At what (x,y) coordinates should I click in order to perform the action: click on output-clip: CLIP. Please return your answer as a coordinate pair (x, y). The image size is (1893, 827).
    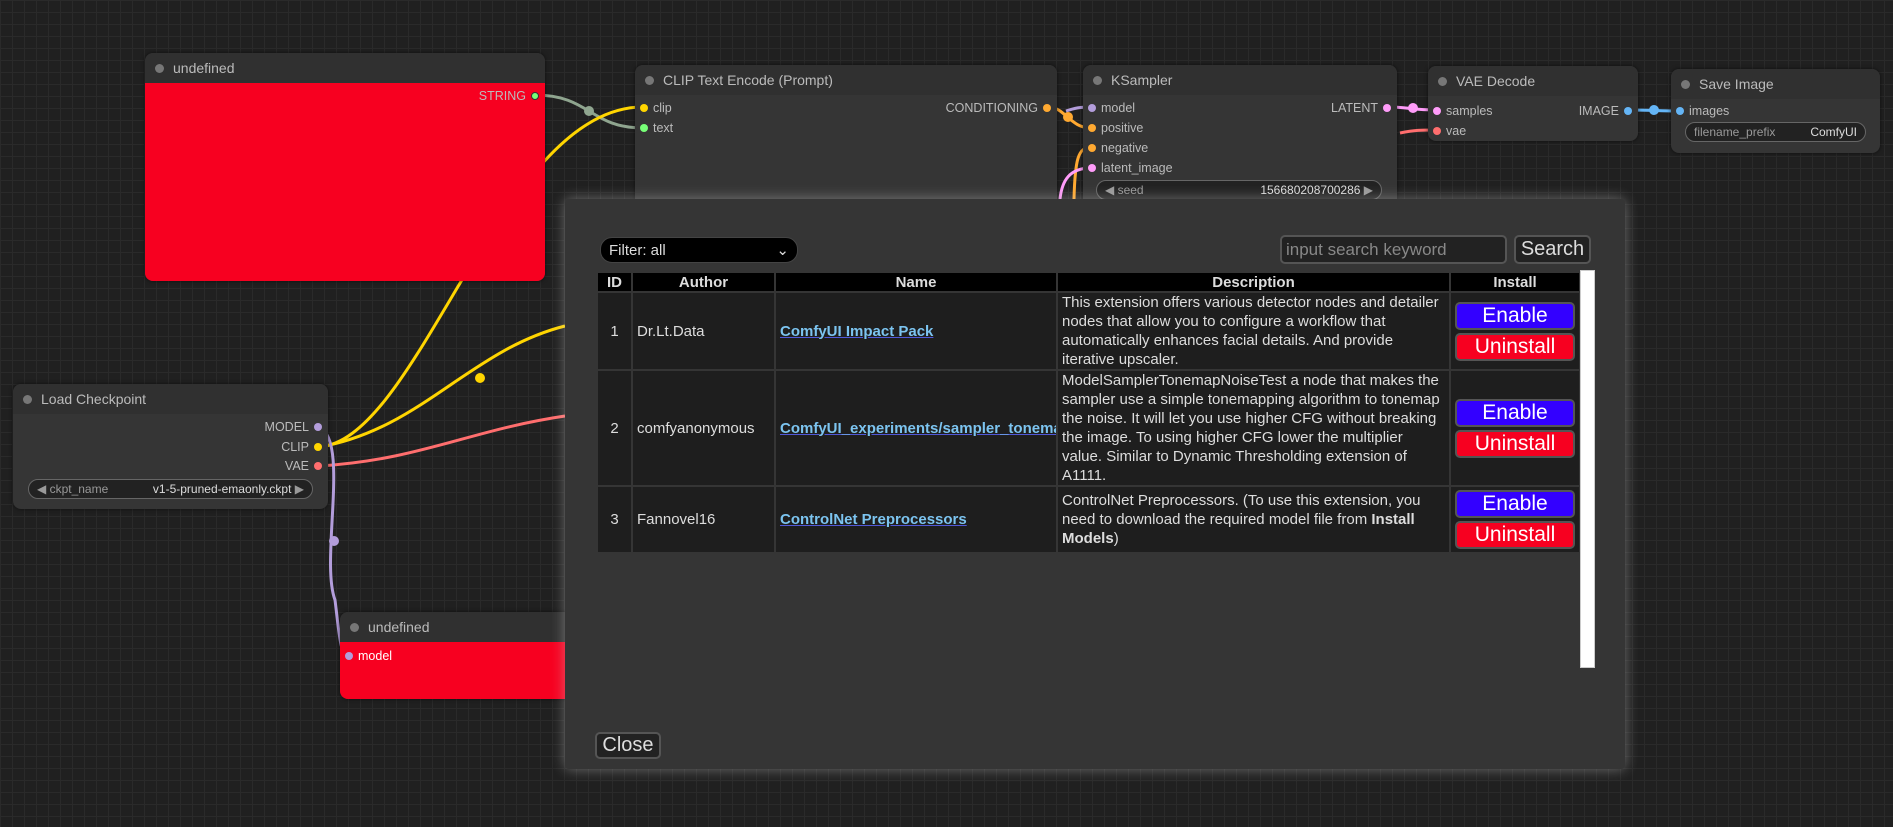
    Looking at the image, I should click on (301, 447).